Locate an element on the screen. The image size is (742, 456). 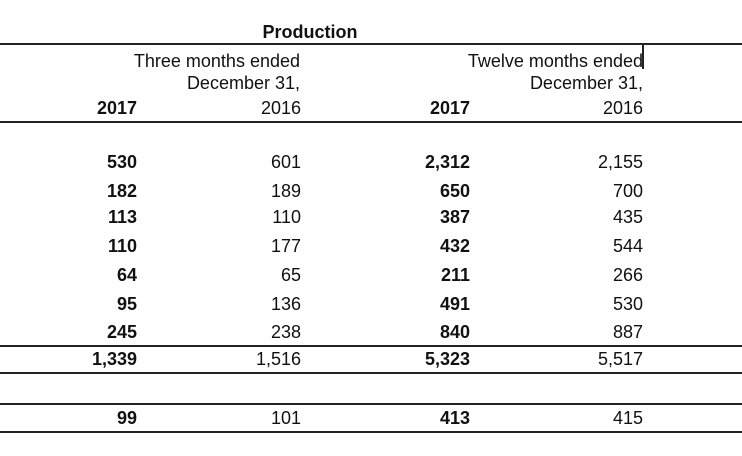
cell-2016-twelve-months: 266 is located at coordinates (627, 275).